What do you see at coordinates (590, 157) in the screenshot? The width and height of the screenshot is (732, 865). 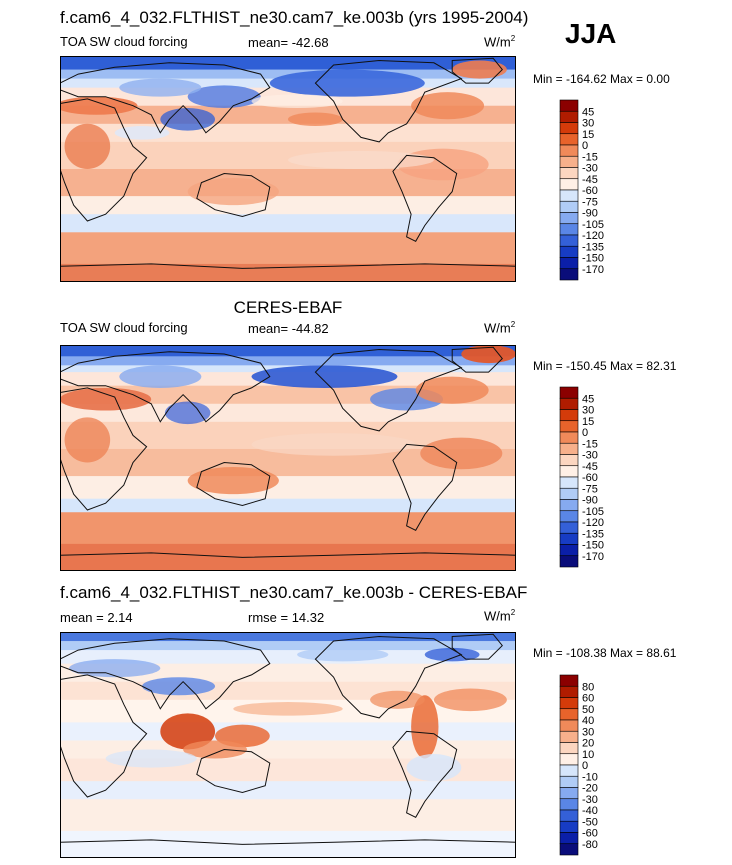 I see `colorbar-tick-label: -15` at bounding box center [590, 157].